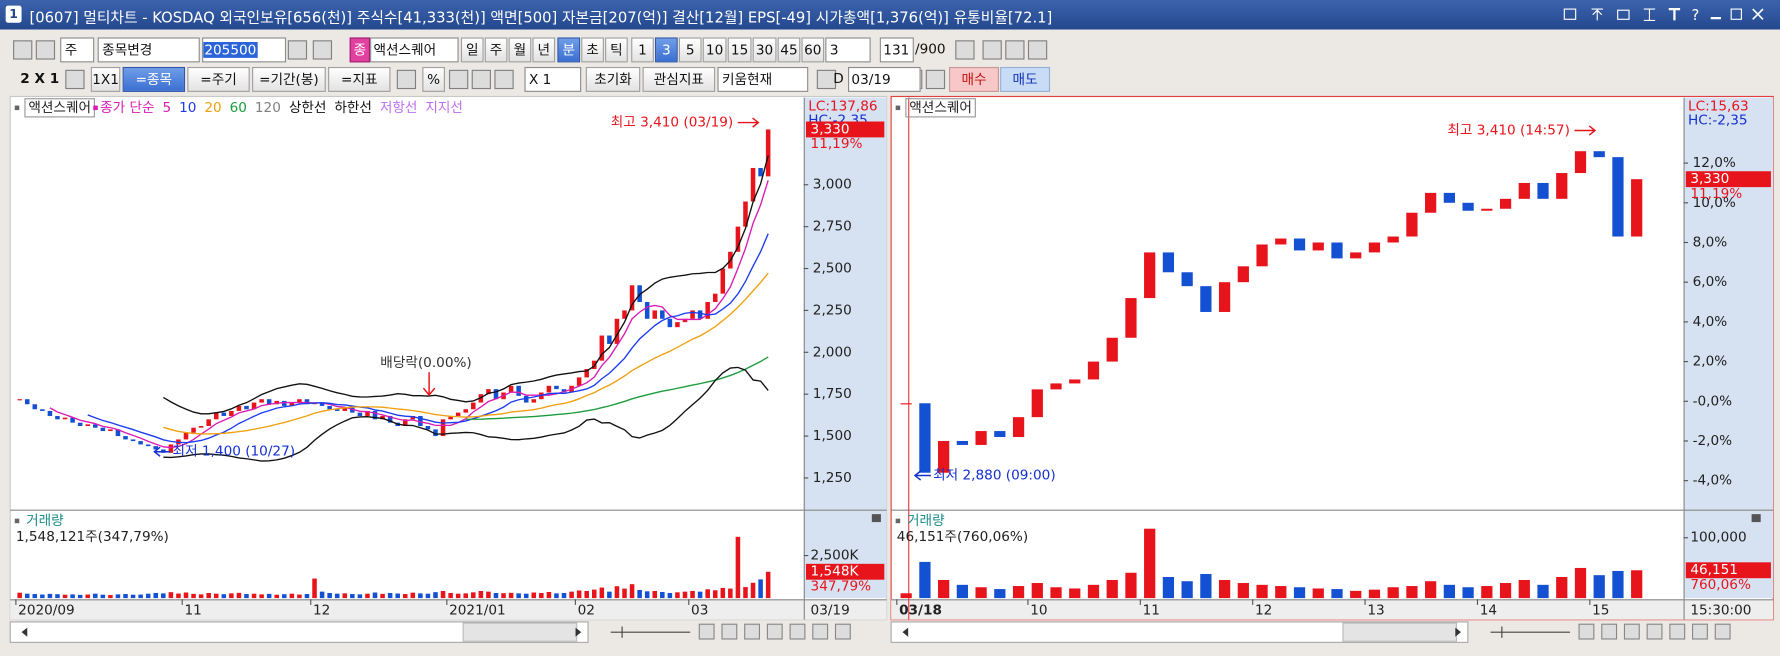 The image size is (1780, 656). I want to click on toolbar-button: D, so click(838, 78).